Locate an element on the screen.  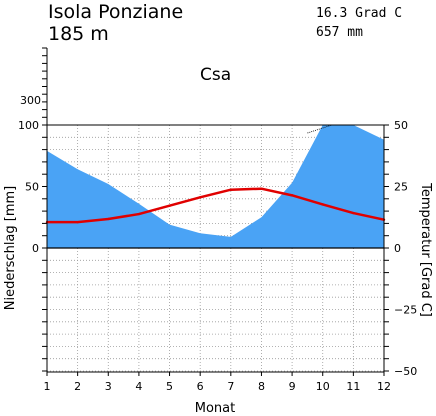
x-tick-label-6: 6 is located at coordinates (200, 386).